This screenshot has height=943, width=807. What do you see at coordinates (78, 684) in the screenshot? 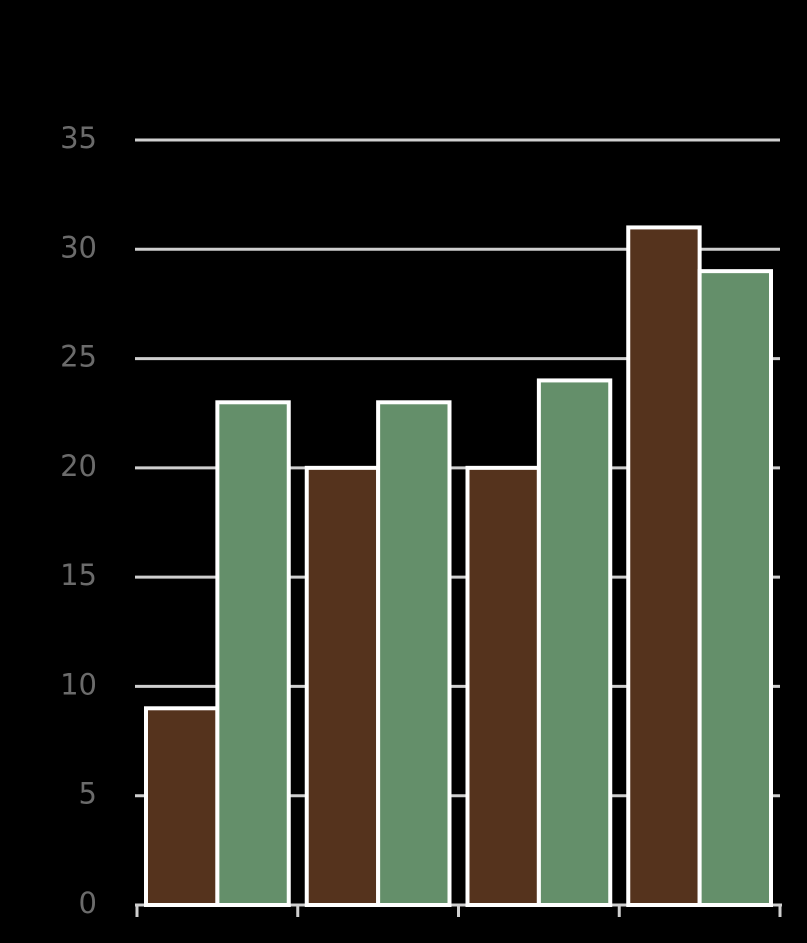
I see `y-tick-label: 10` at bounding box center [78, 684].